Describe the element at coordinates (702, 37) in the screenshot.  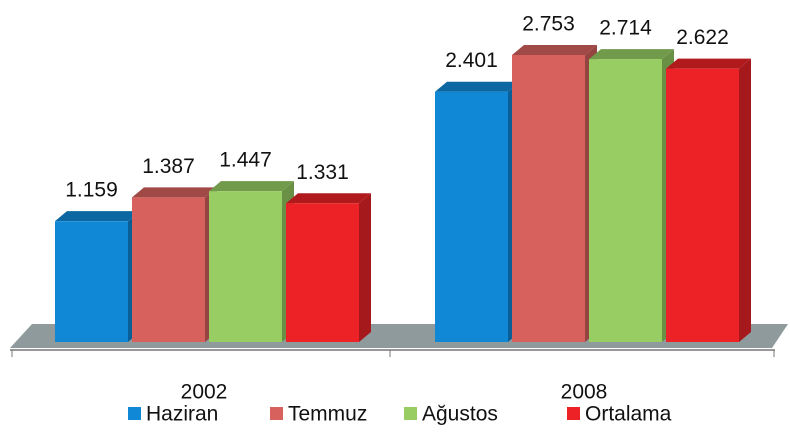
I see `data-label: 2.622` at that location.